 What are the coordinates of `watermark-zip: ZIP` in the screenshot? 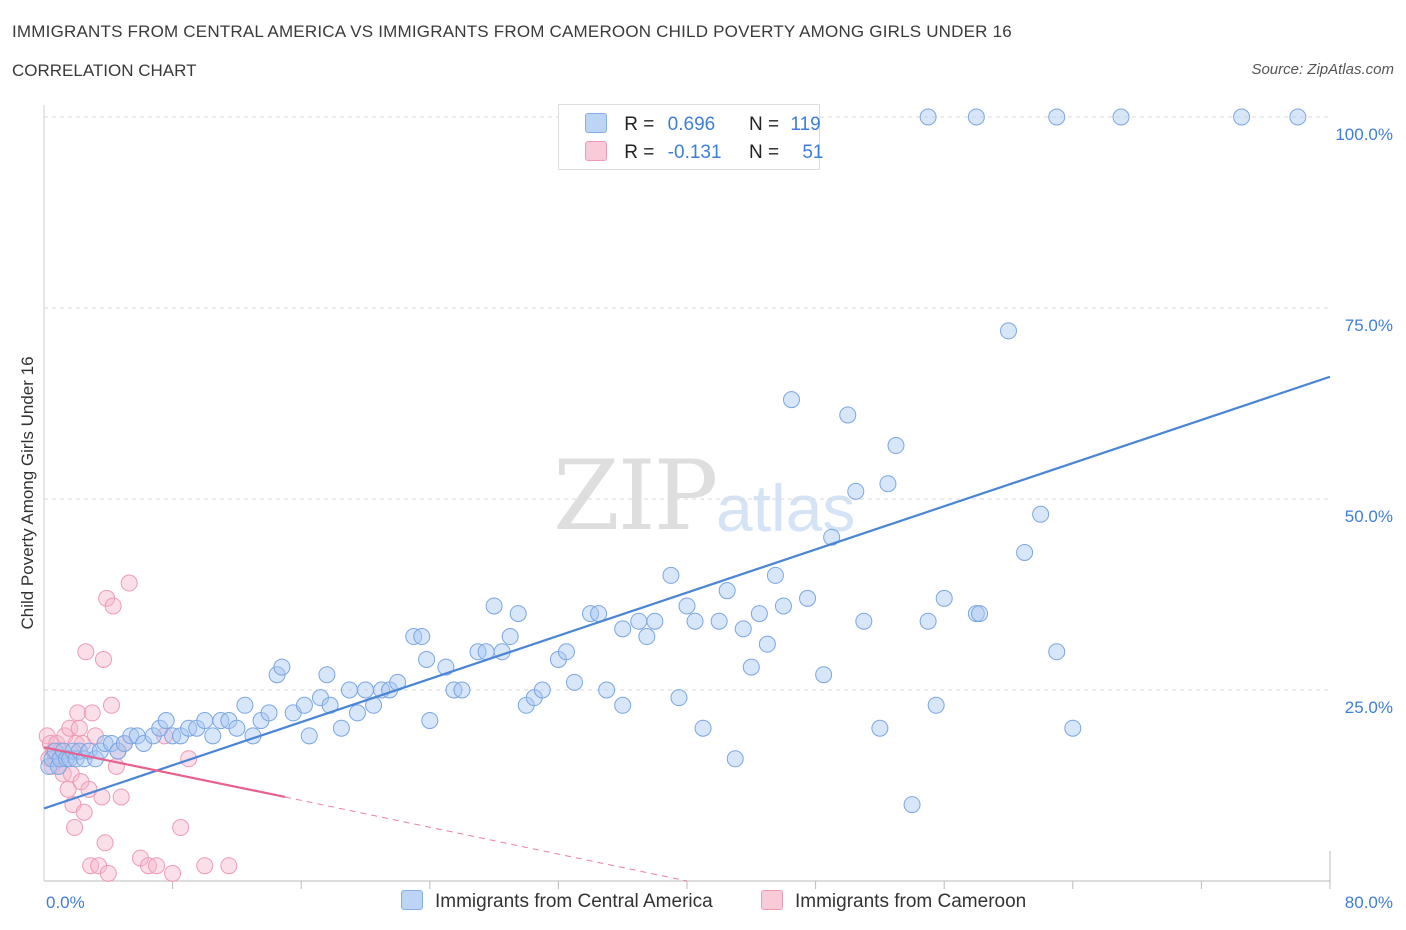 It's located at (635, 496).